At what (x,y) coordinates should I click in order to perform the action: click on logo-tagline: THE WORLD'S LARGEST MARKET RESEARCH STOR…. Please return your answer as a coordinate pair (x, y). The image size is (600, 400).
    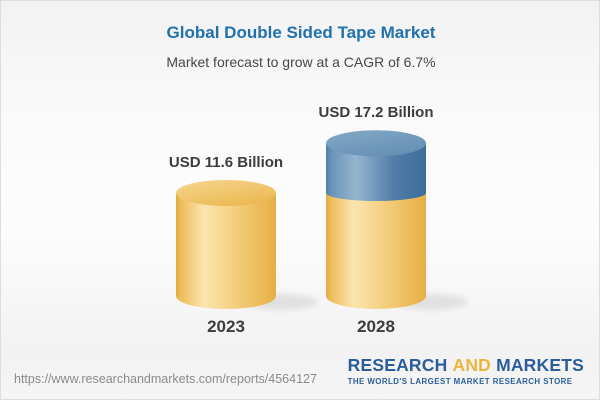
    Looking at the image, I should click on (460, 381).